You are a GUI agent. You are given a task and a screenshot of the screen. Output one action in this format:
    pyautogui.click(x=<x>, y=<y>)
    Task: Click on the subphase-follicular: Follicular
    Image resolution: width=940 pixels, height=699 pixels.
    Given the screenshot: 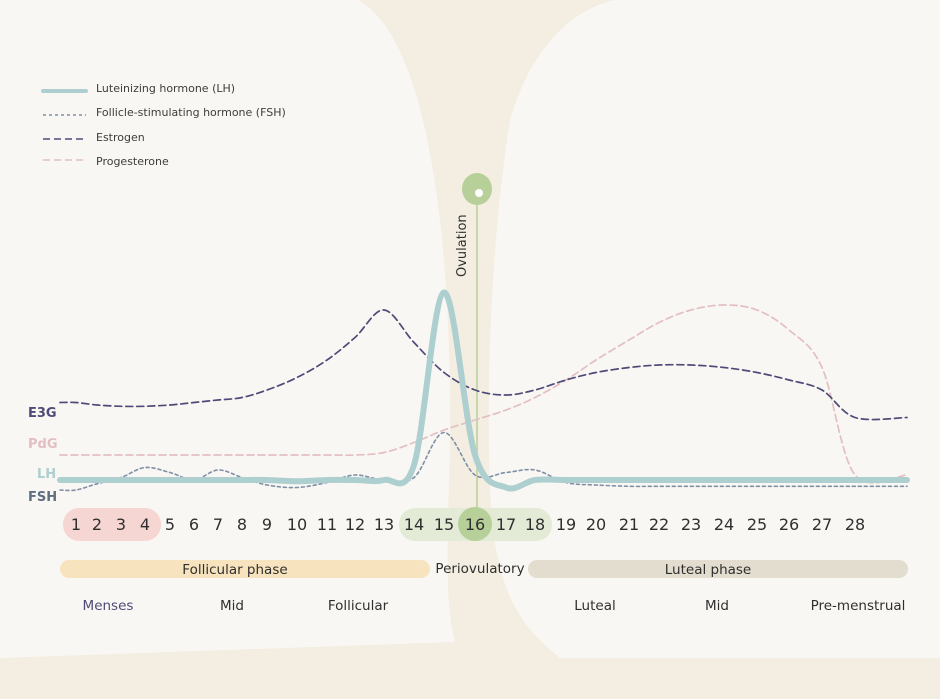 What is the action you would take?
    pyautogui.click(x=358, y=606)
    